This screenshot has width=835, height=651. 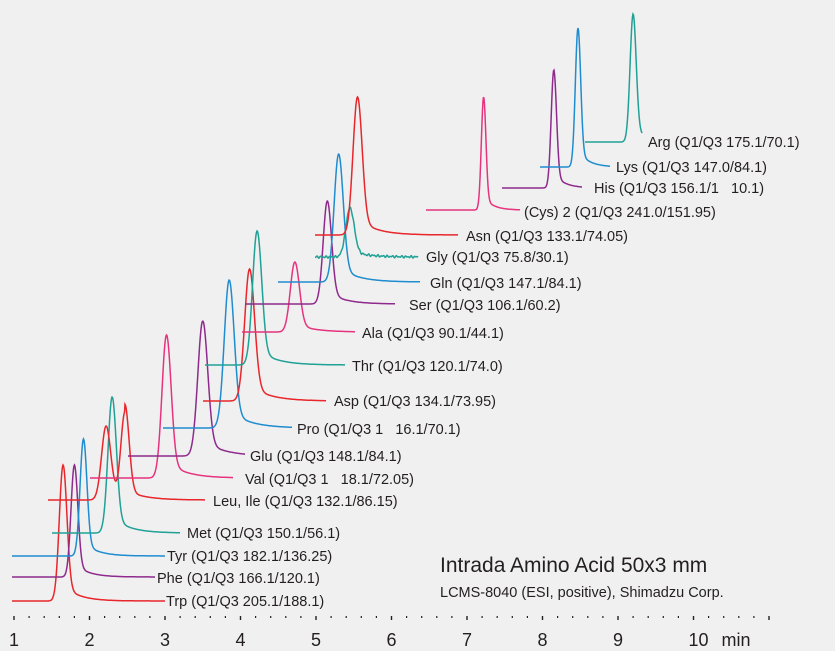 What do you see at coordinates (699, 640) in the screenshot?
I see `x-tick-label: 10` at bounding box center [699, 640].